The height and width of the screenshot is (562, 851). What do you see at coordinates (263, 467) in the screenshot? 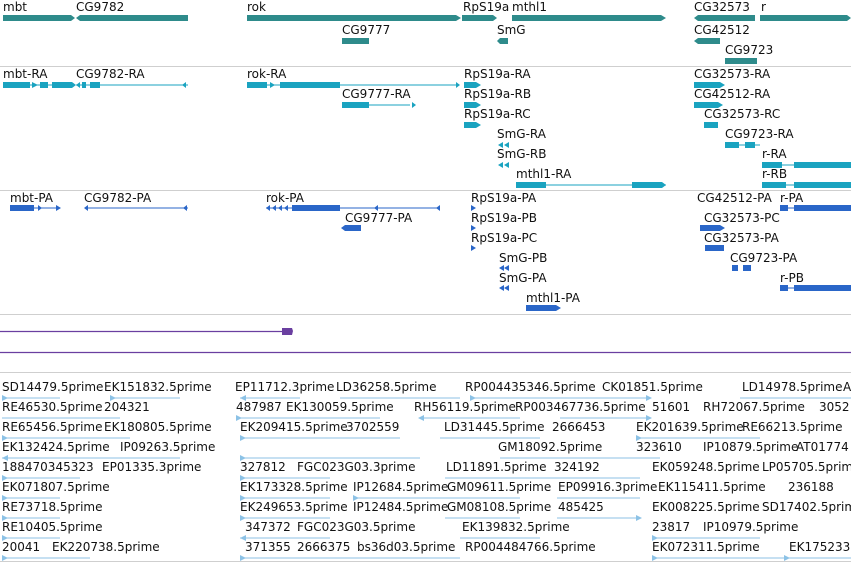
I see `est-label: 327812` at bounding box center [263, 467].